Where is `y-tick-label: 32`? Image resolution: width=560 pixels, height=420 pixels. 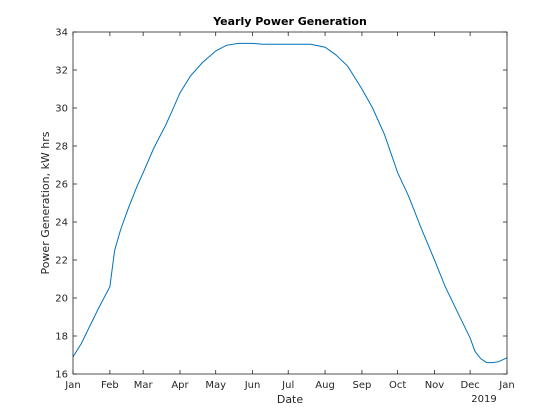
y-tick-label: 32 is located at coordinates (61, 71).